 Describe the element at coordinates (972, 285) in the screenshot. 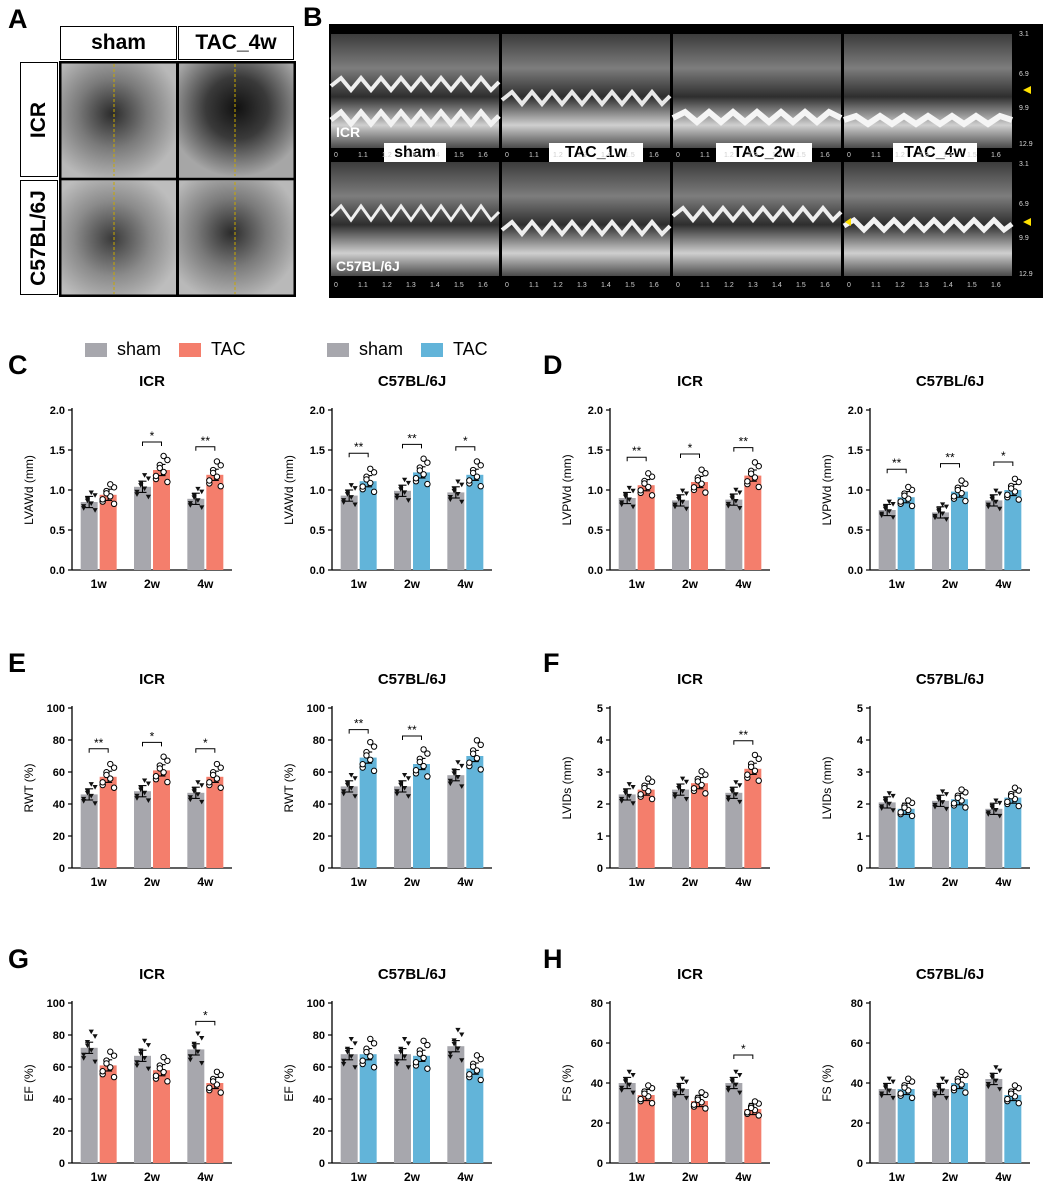

I see `time-tick-label: 1.5` at that location.